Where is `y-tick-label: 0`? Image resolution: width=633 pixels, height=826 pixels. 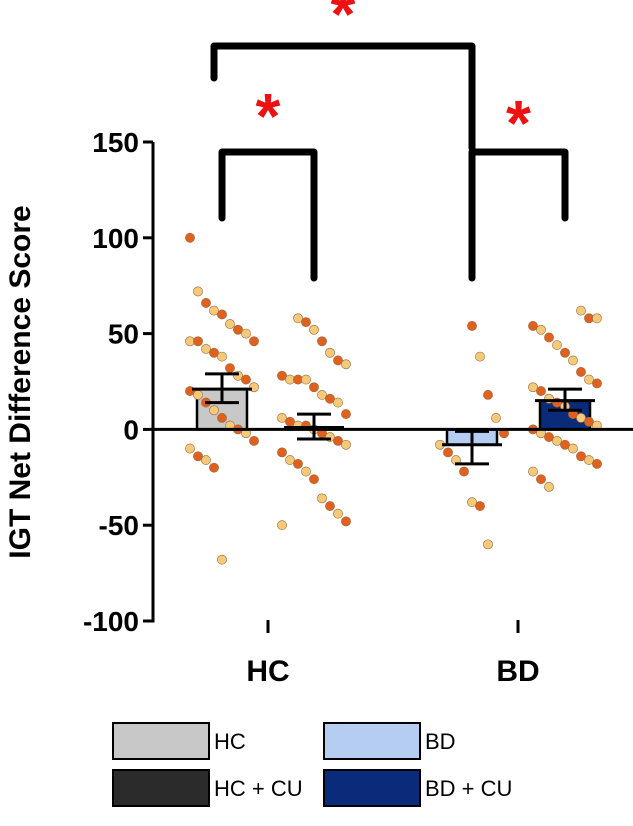
y-tick-label: 0 is located at coordinates (131, 429).